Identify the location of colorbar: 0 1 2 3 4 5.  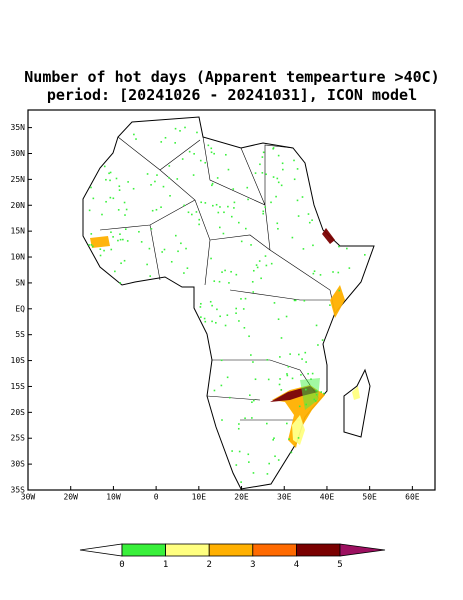
(232, 556).